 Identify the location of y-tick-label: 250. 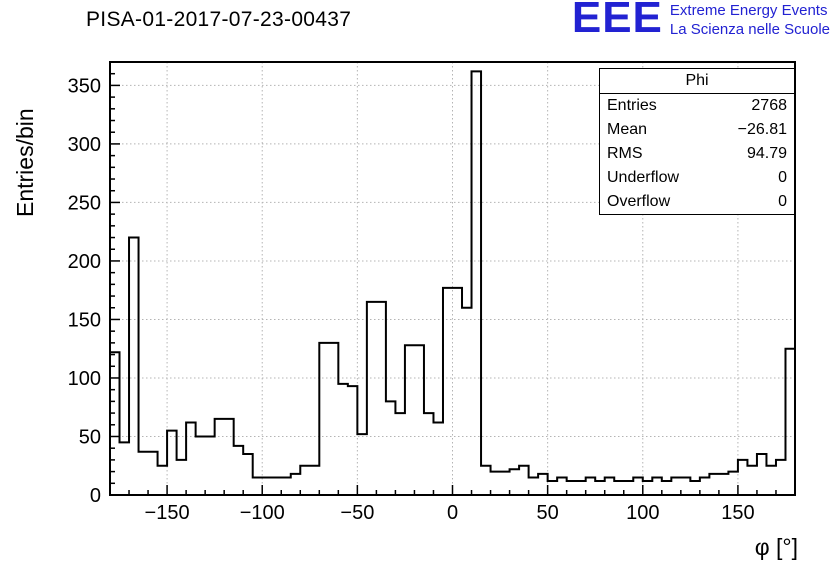
(84, 203).